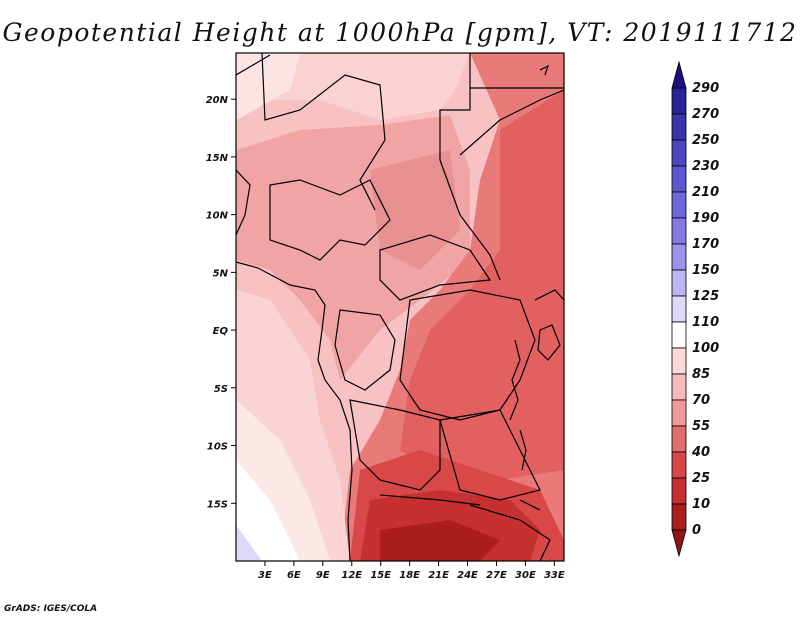  Describe the element at coordinates (268, 86) in the screenshot. I see `field-northwest-pale` at that location.